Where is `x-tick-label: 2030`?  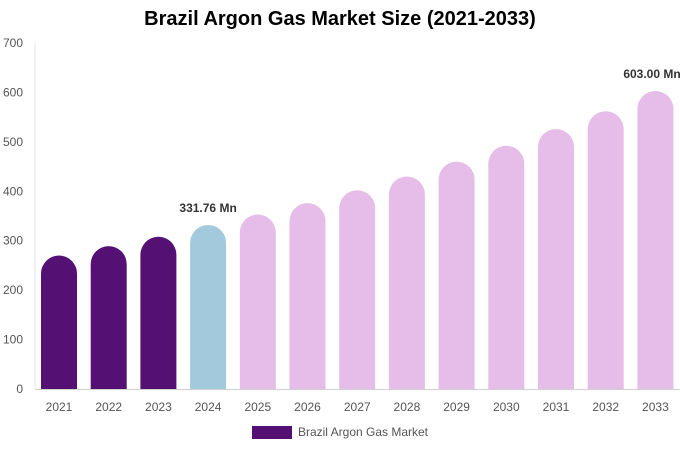
x-tick-label: 2030 is located at coordinates (506, 407).